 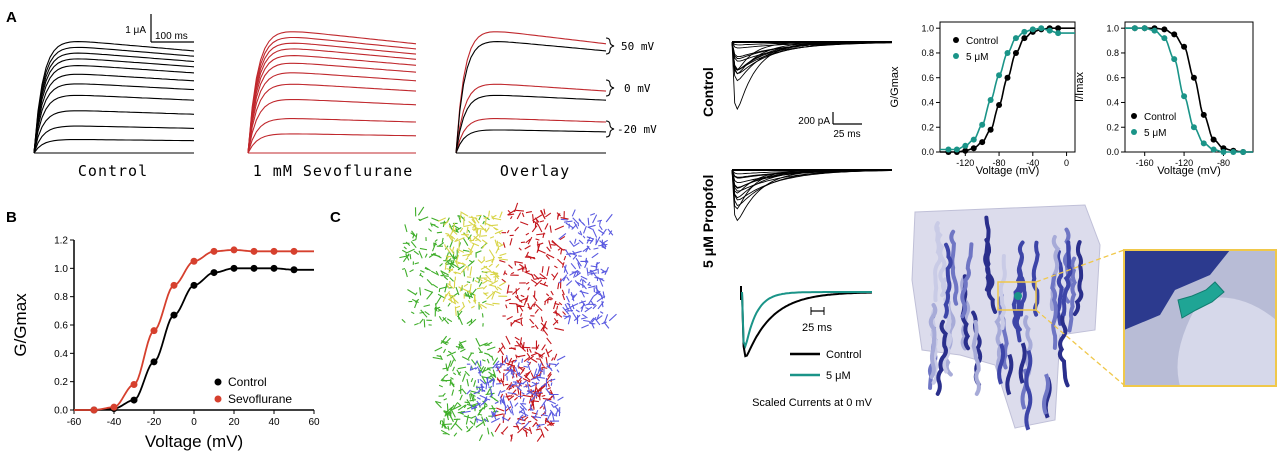 What do you see at coordinates (965, 163) in the screenshot?
I see `x-tick-label: -120` at bounding box center [965, 163].